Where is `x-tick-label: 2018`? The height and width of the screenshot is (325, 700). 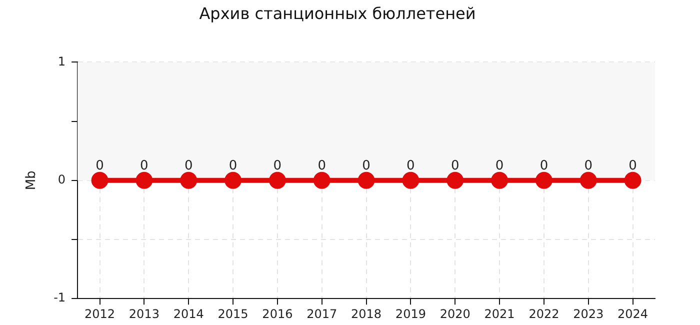 x-tick-label: 2018 is located at coordinates (366, 313).